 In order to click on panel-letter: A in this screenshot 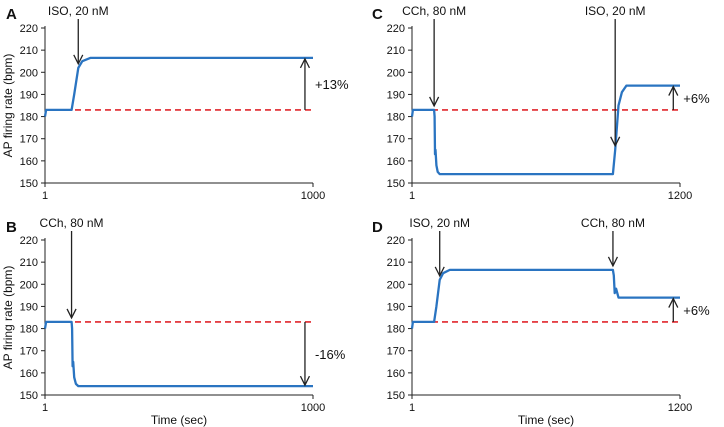, I will do `click(11, 14)`.